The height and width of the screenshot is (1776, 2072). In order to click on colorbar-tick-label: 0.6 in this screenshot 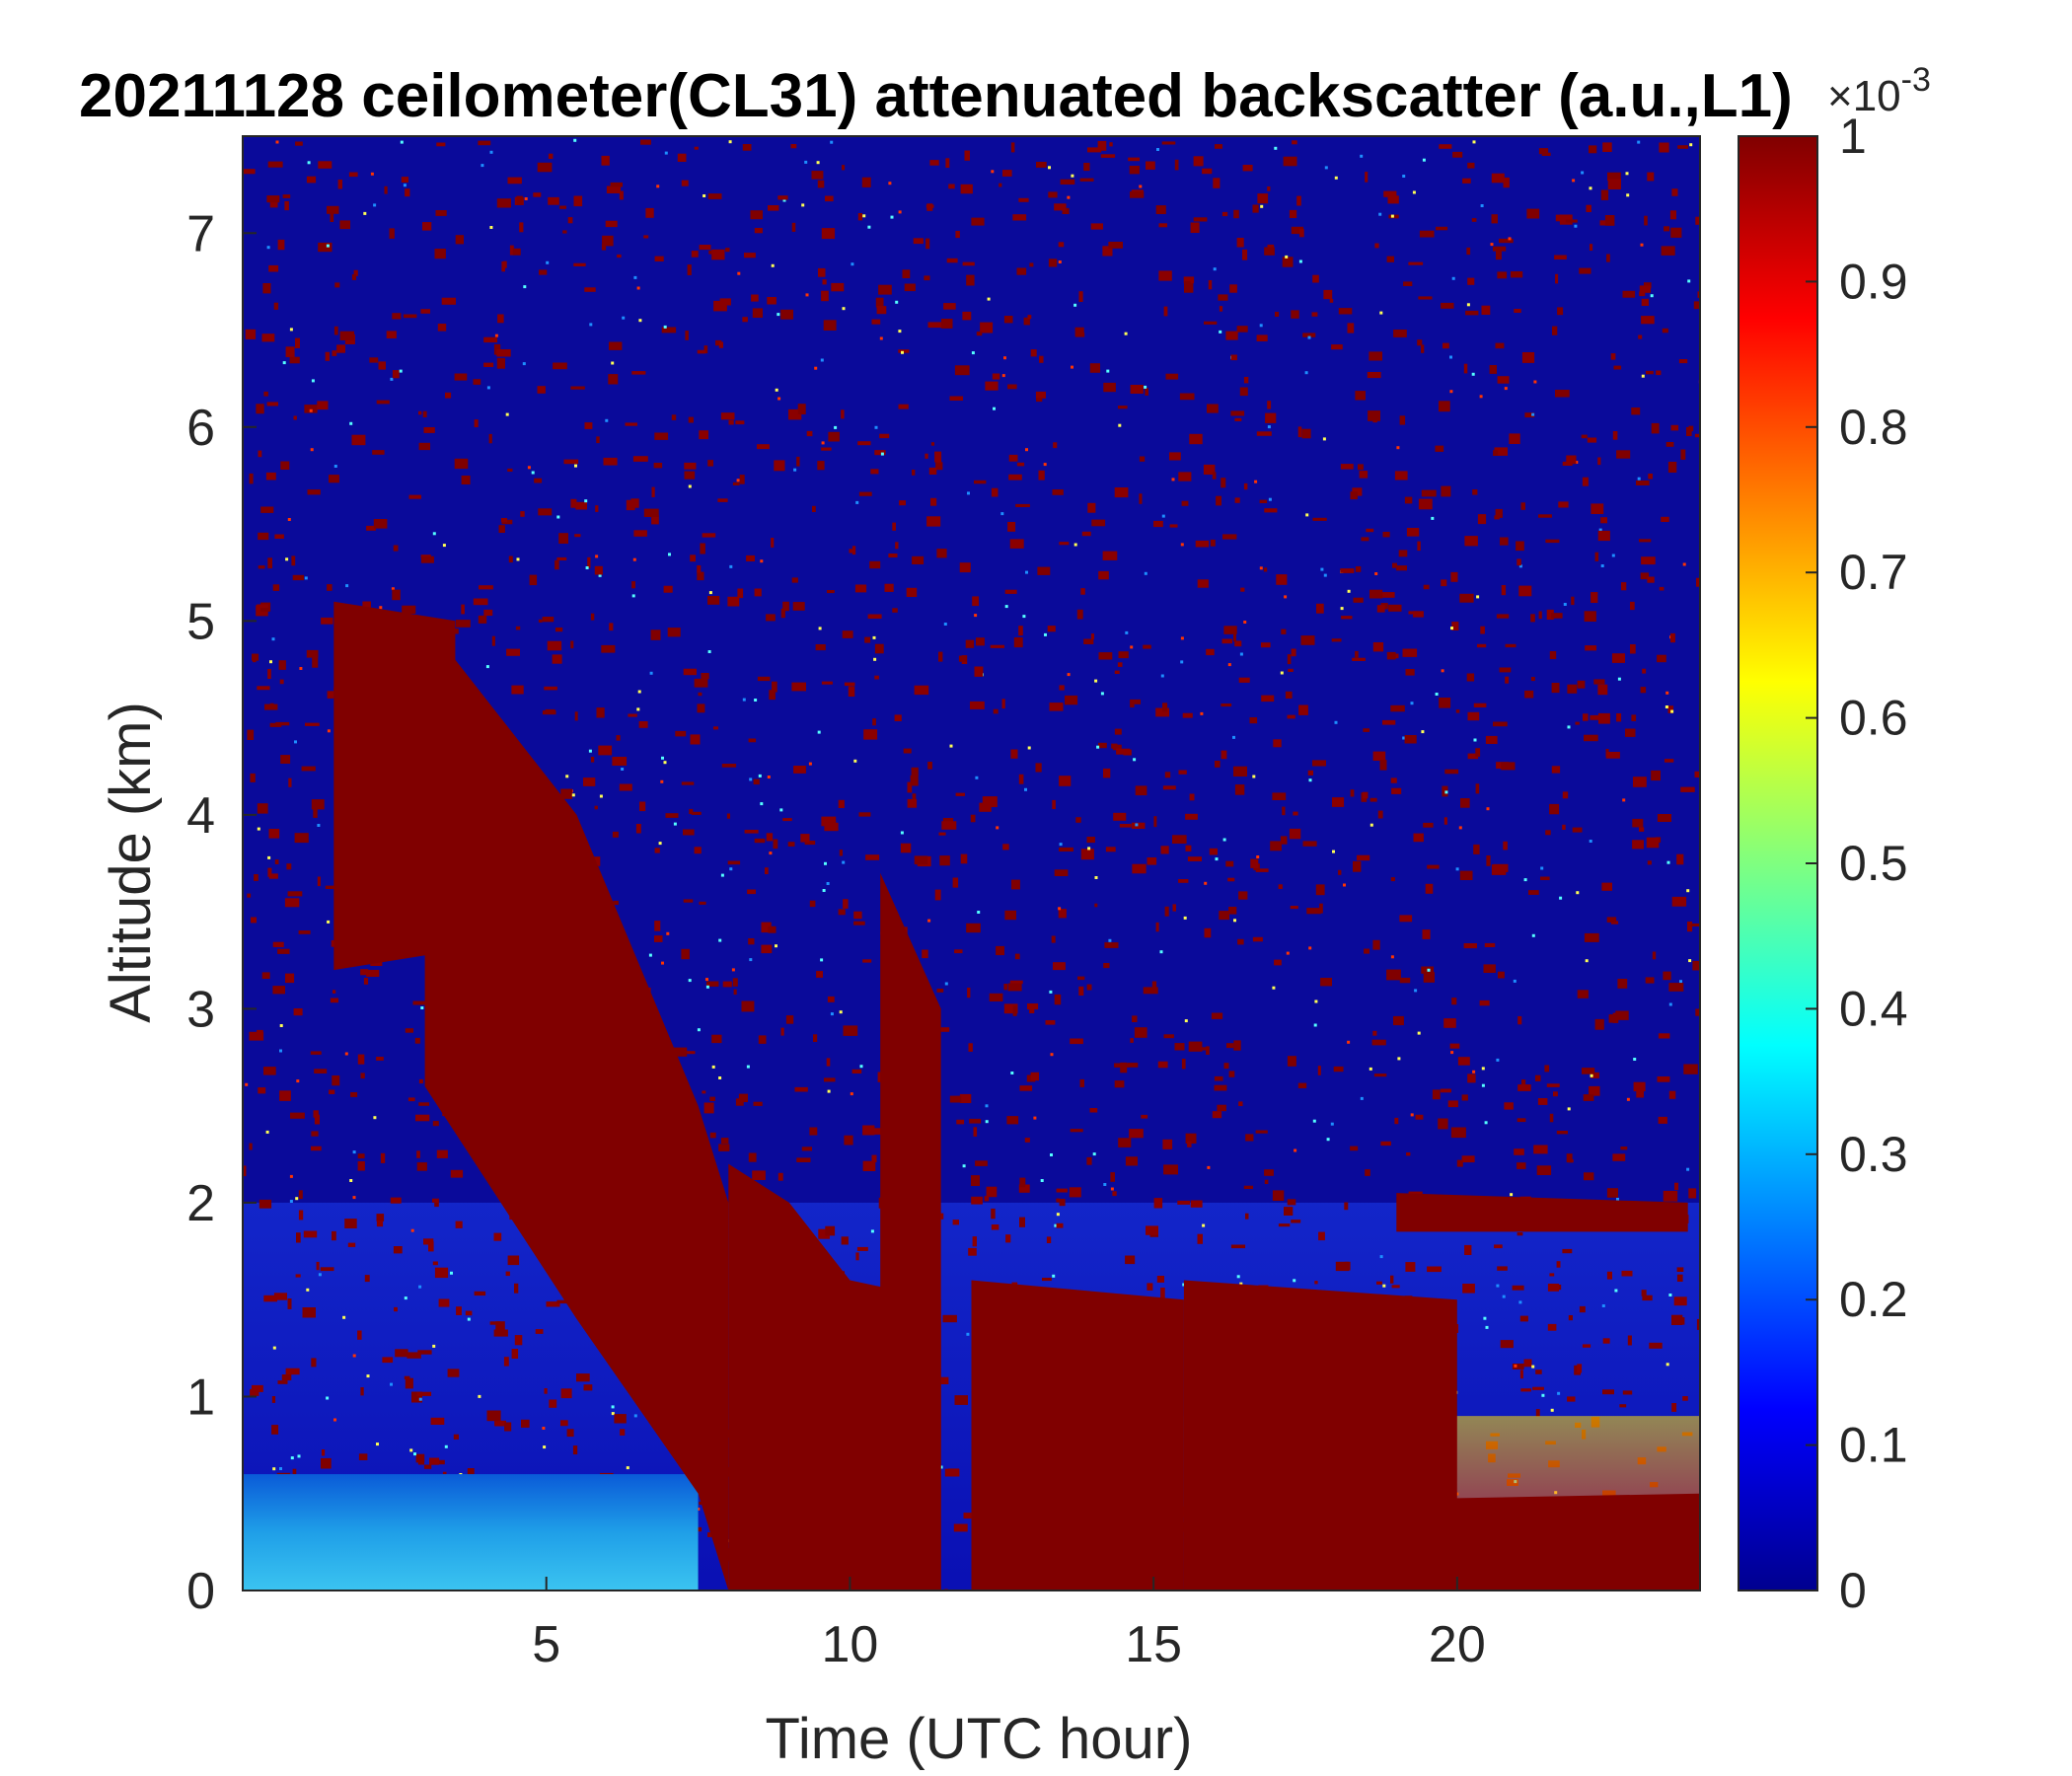, I will do `click(1874, 718)`.